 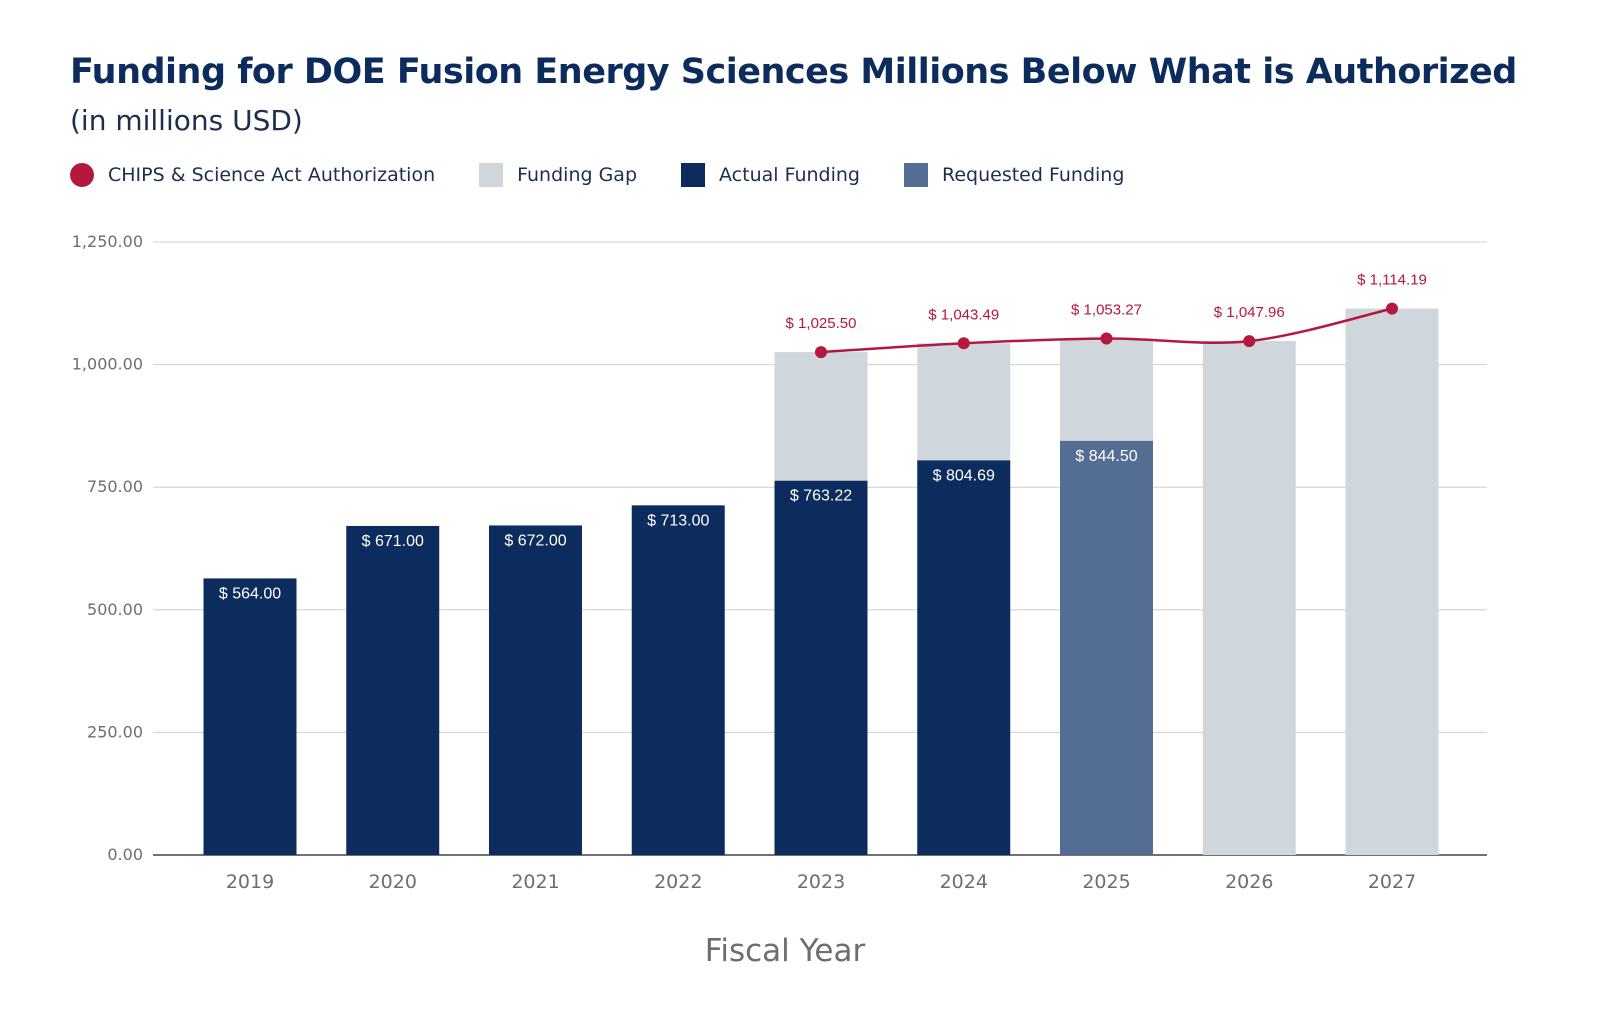 What do you see at coordinates (250, 593) in the screenshot?
I see `bar-value-label: $ 564.00` at bounding box center [250, 593].